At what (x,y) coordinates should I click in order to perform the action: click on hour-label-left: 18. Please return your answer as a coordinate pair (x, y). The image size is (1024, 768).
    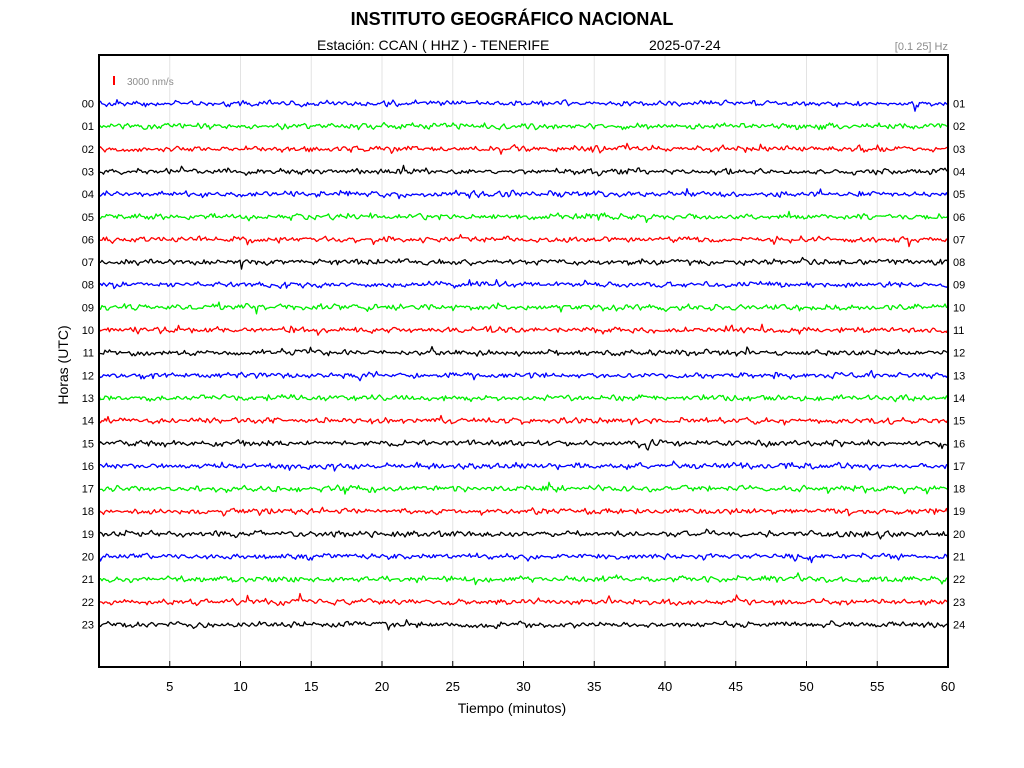
    Looking at the image, I should click on (88, 512).